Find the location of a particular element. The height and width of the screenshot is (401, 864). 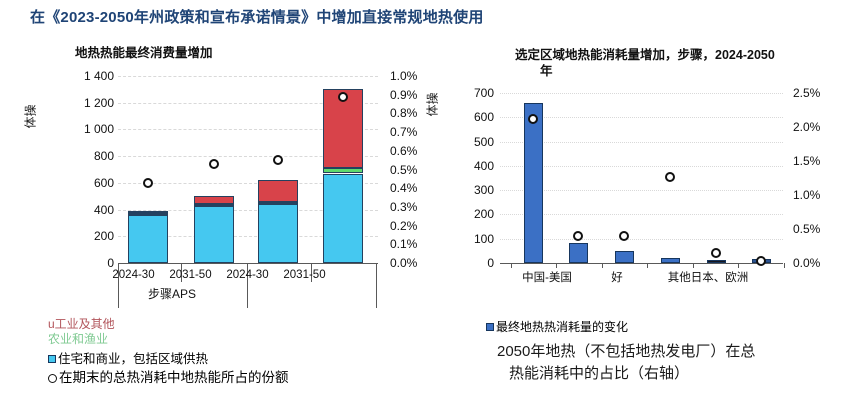

left-chart-right-axis-tick-label: 0.4% is located at coordinates (404, 188).